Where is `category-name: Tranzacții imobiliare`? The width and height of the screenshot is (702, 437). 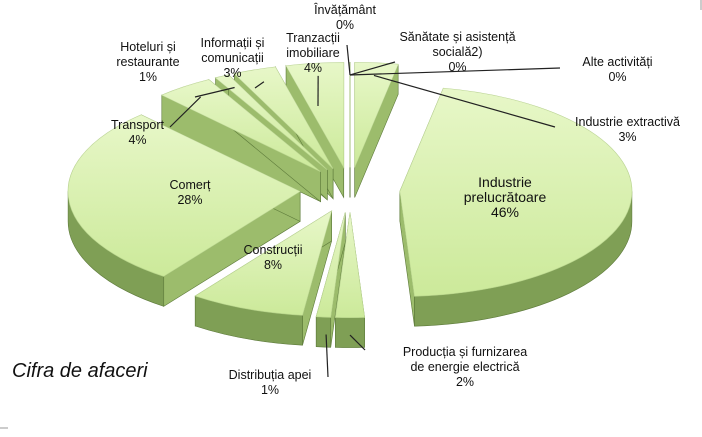
category-name: Tranzacții imobiliare is located at coordinates (313, 45).